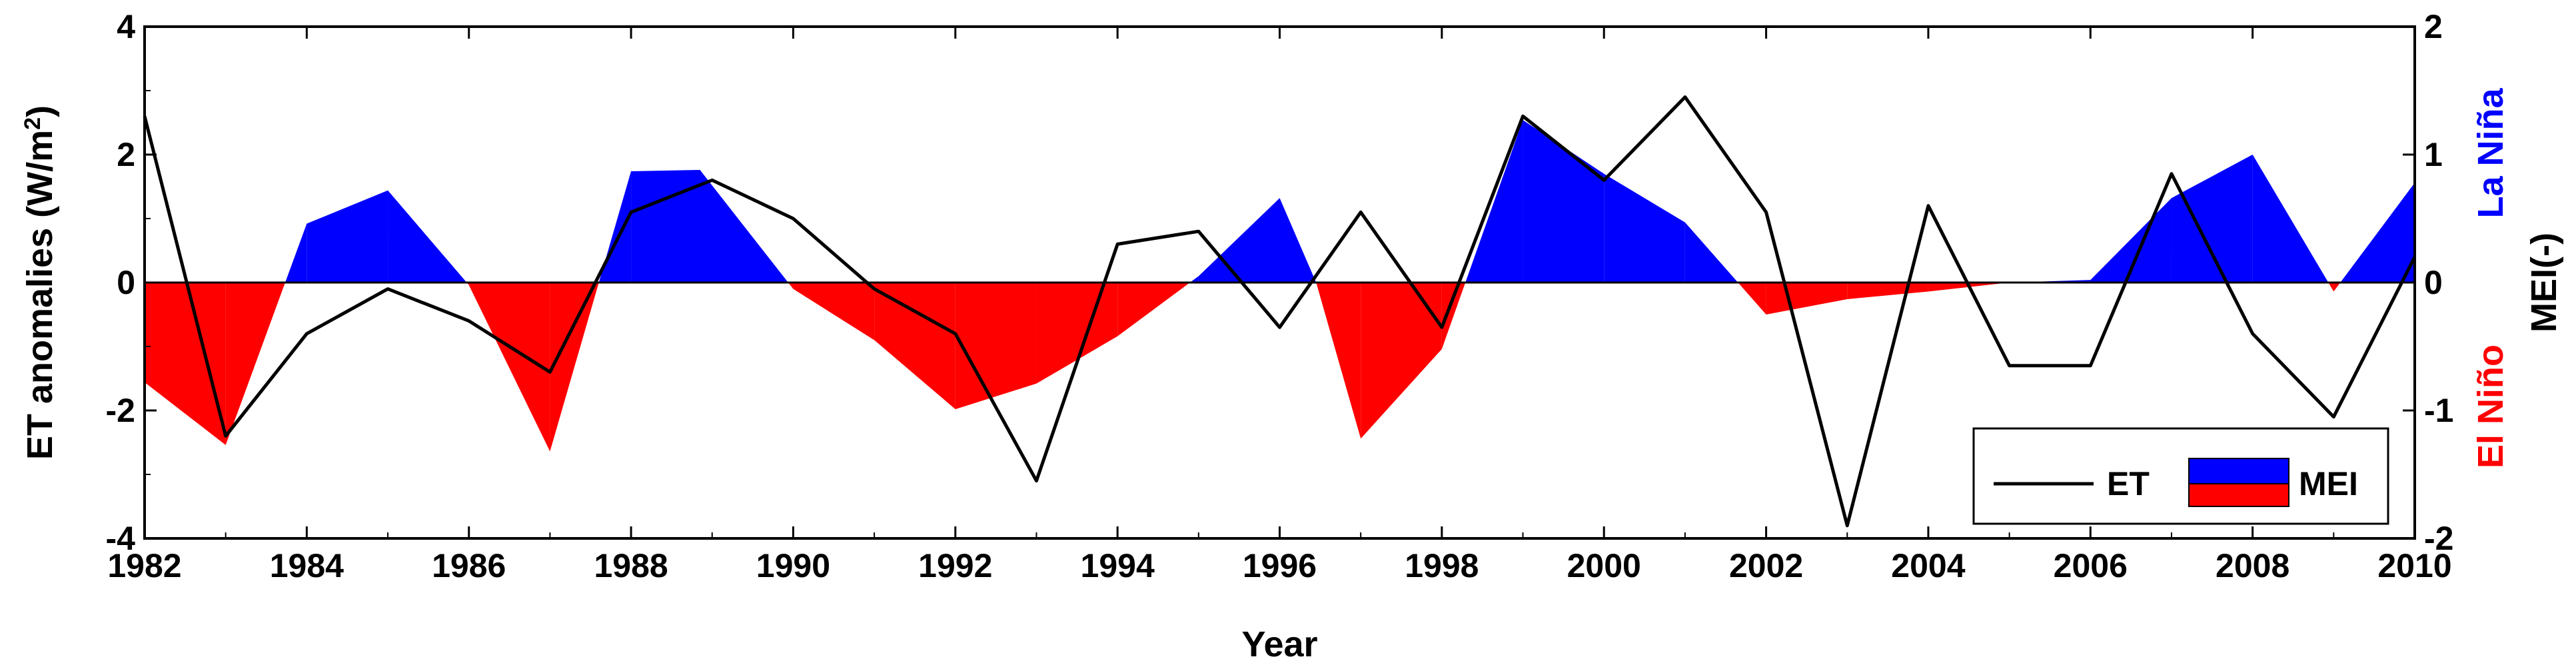  I want to click on x-axis-title: Year, so click(1279, 644).